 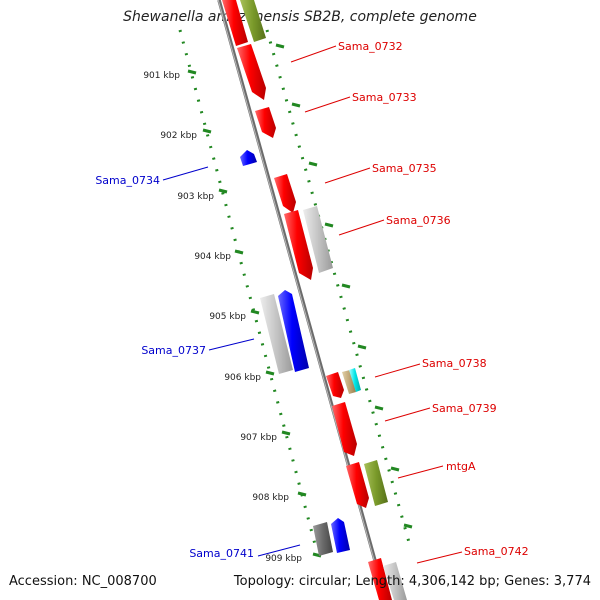 What do you see at coordinates (418, 220) in the screenshot?
I see `gene-label: Sama_0736` at bounding box center [418, 220].